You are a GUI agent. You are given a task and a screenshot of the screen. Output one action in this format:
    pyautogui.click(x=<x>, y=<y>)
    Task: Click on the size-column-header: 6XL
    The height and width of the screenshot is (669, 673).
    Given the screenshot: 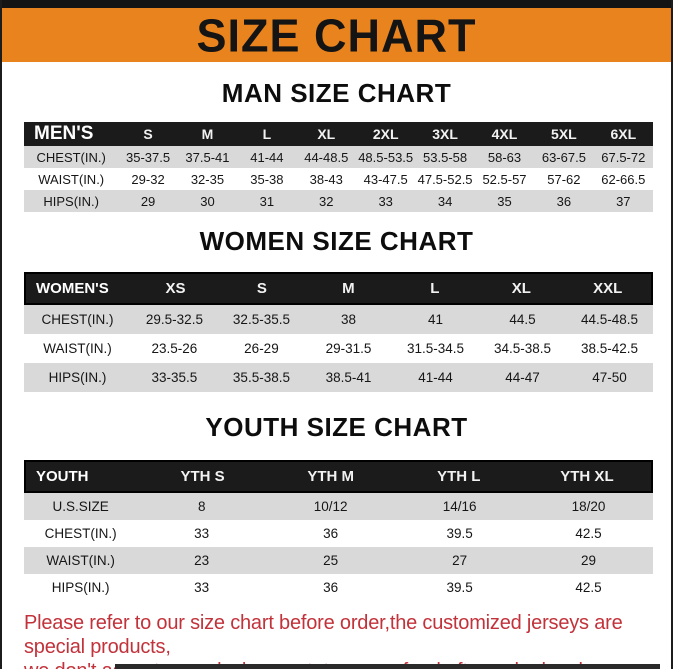 What is the action you would take?
    pyautogui.click(x=623, y=134)
    